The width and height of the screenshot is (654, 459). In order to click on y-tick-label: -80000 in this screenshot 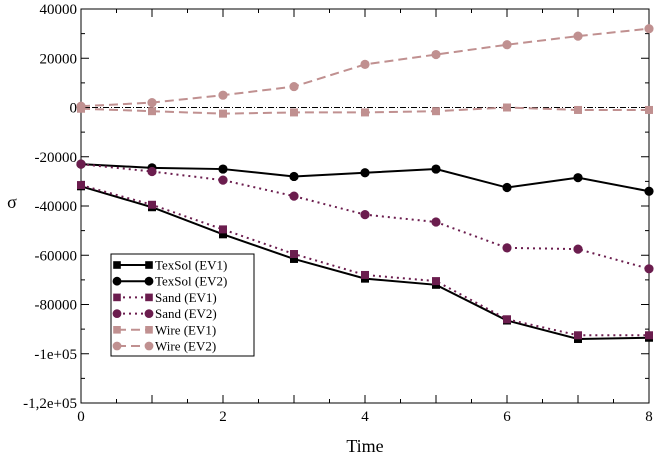, I will do `click(56, 306)`.